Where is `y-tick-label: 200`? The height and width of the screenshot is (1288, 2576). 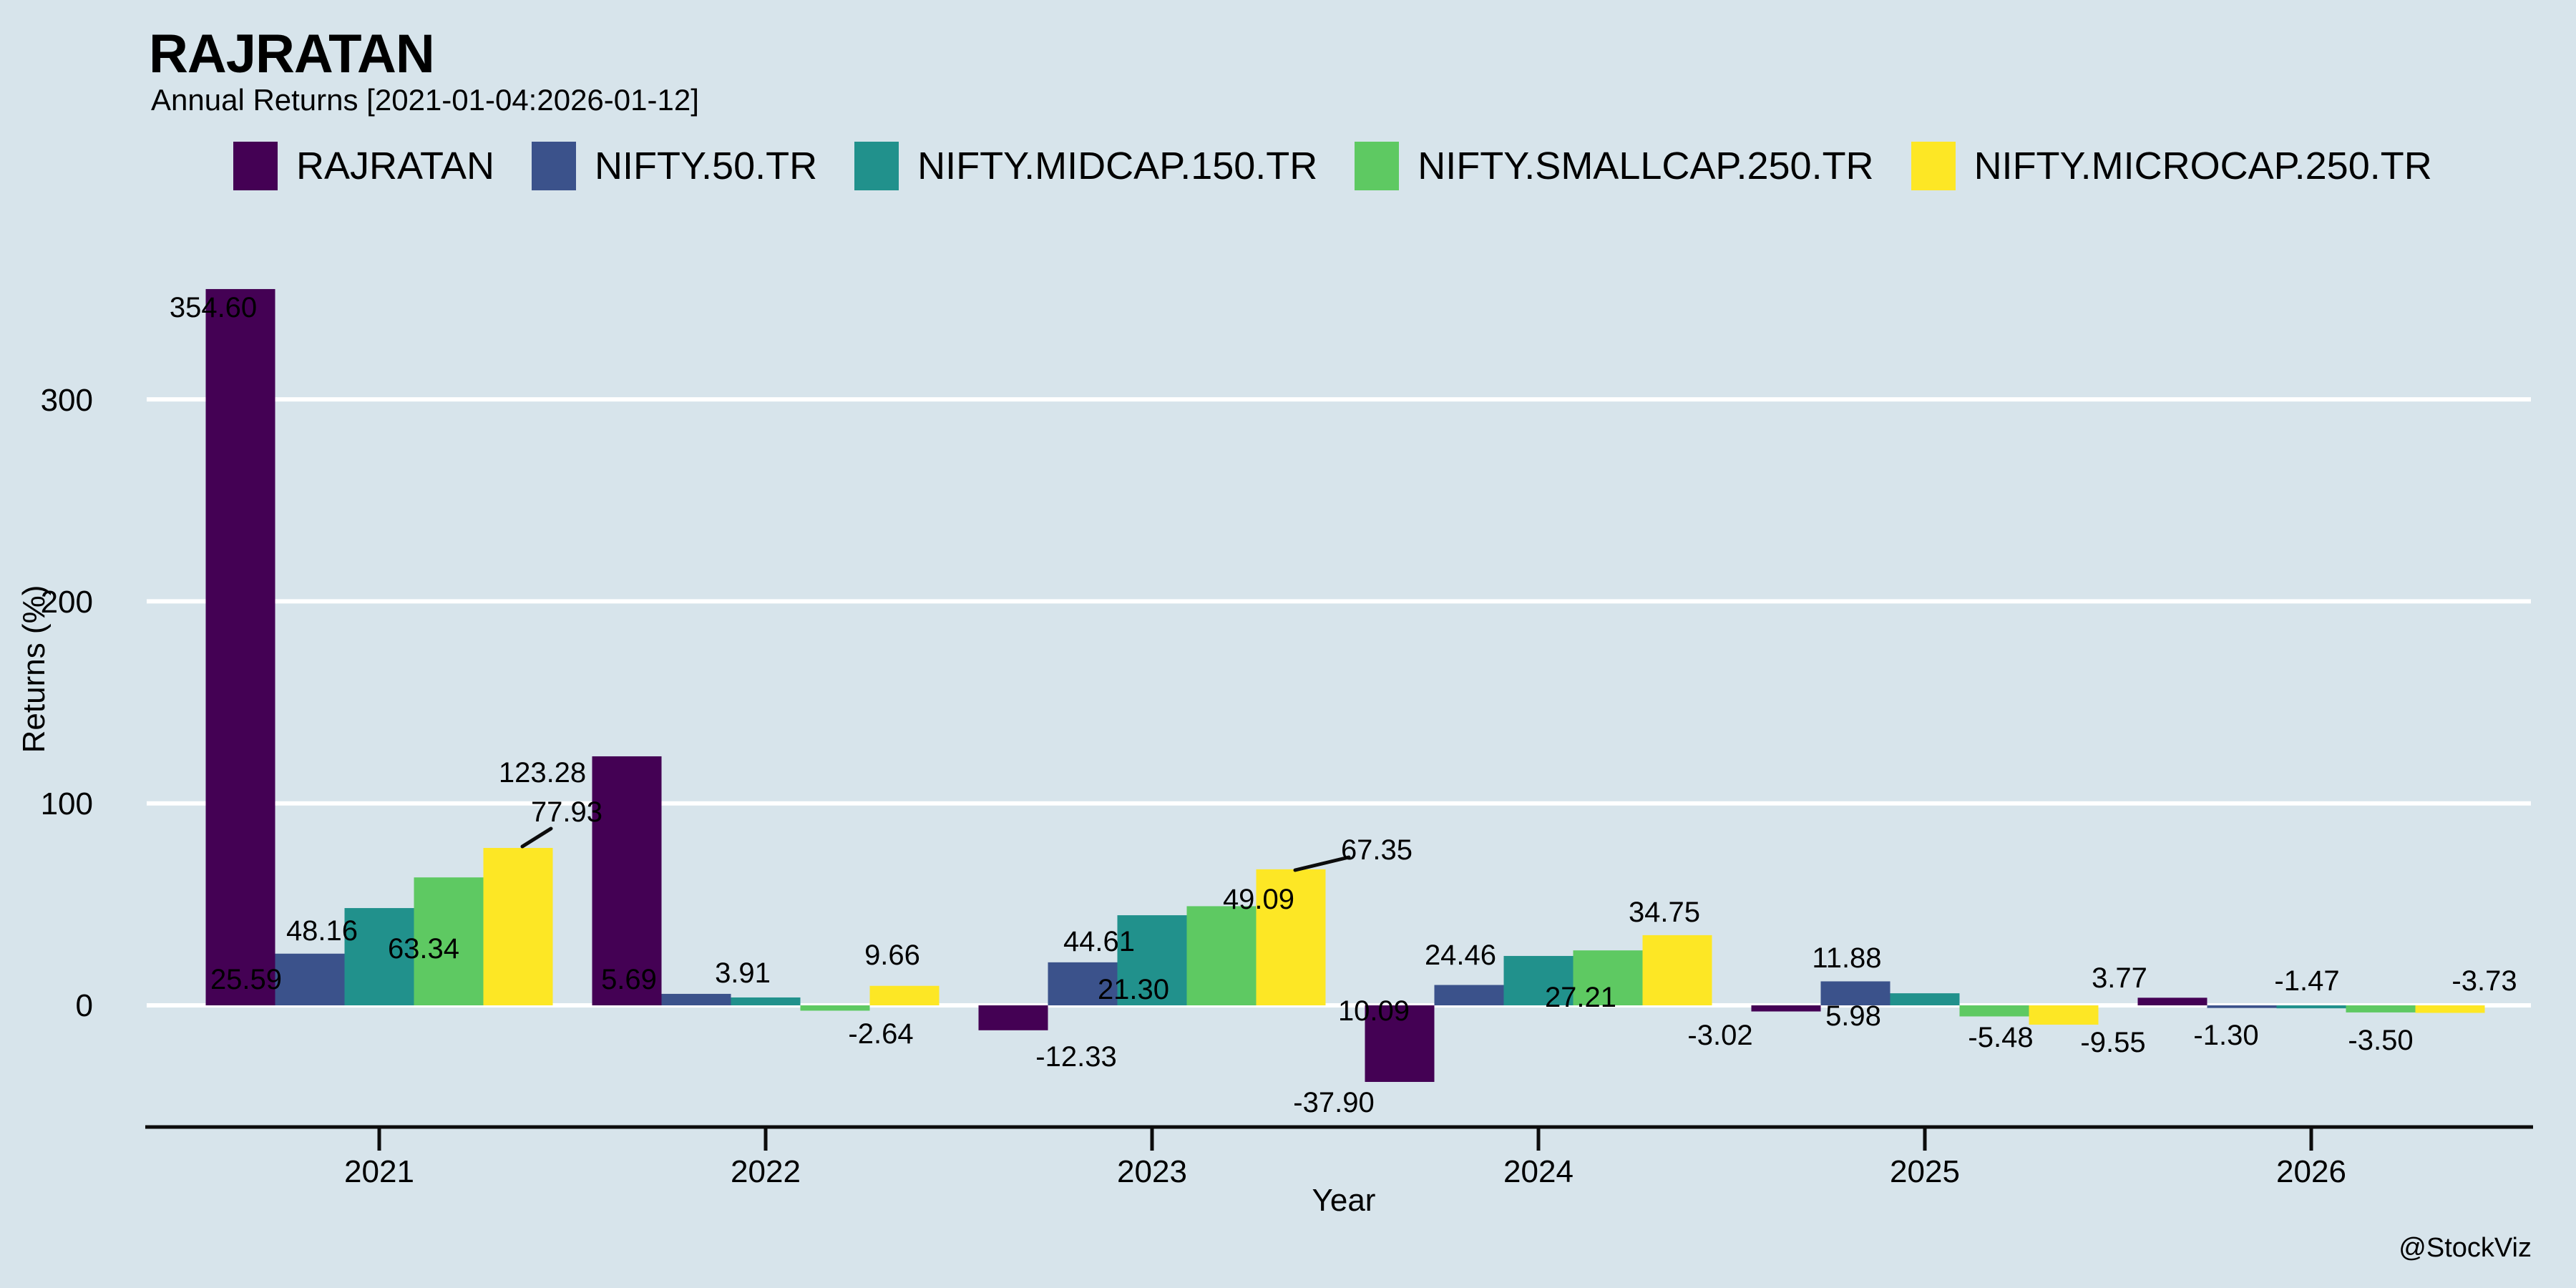
y-tick-label: 200 is located at coordinates (67, 602).